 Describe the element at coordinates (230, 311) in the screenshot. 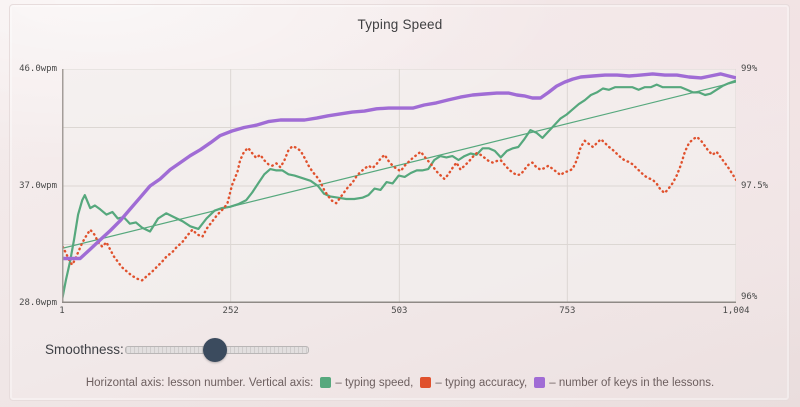

I see `x-tick-label: 252` at that location.